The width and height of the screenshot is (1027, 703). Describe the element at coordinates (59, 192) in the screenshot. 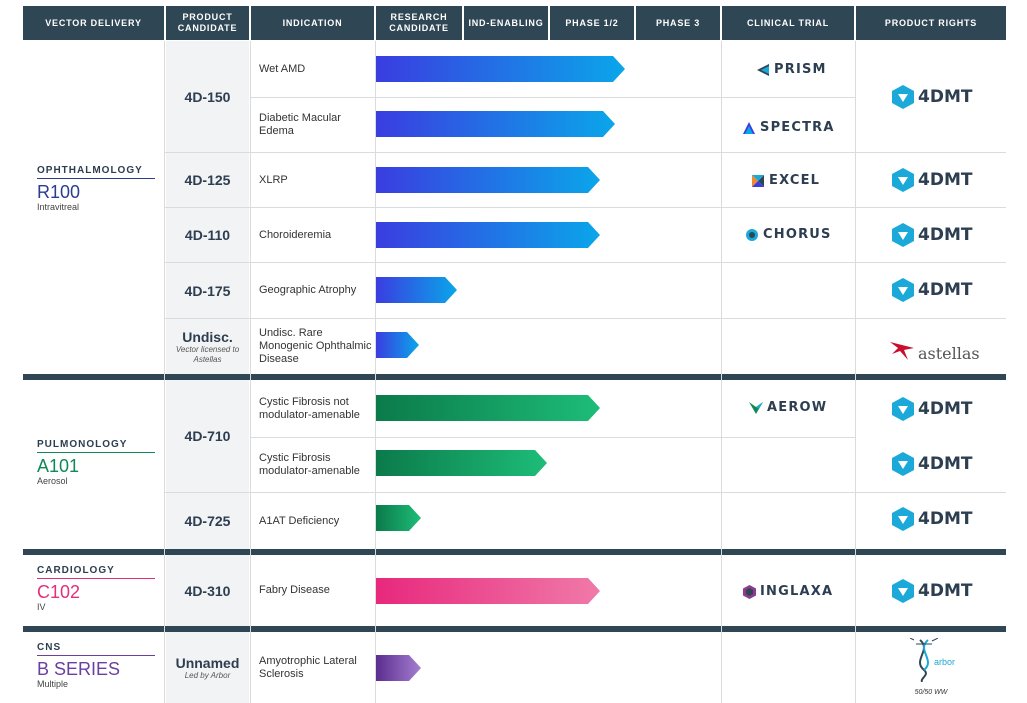

I see `area-code: R100` at that location.